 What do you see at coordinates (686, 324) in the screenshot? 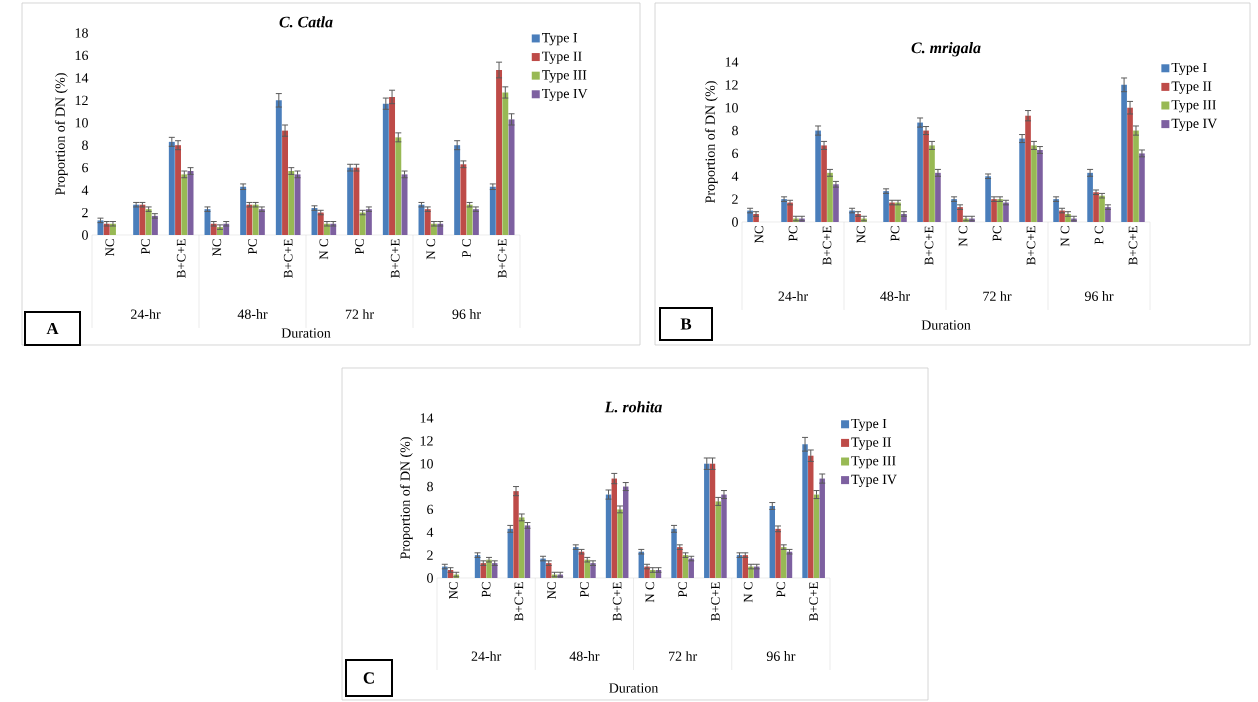
I see `text: B` at bounding box center [686, 324].